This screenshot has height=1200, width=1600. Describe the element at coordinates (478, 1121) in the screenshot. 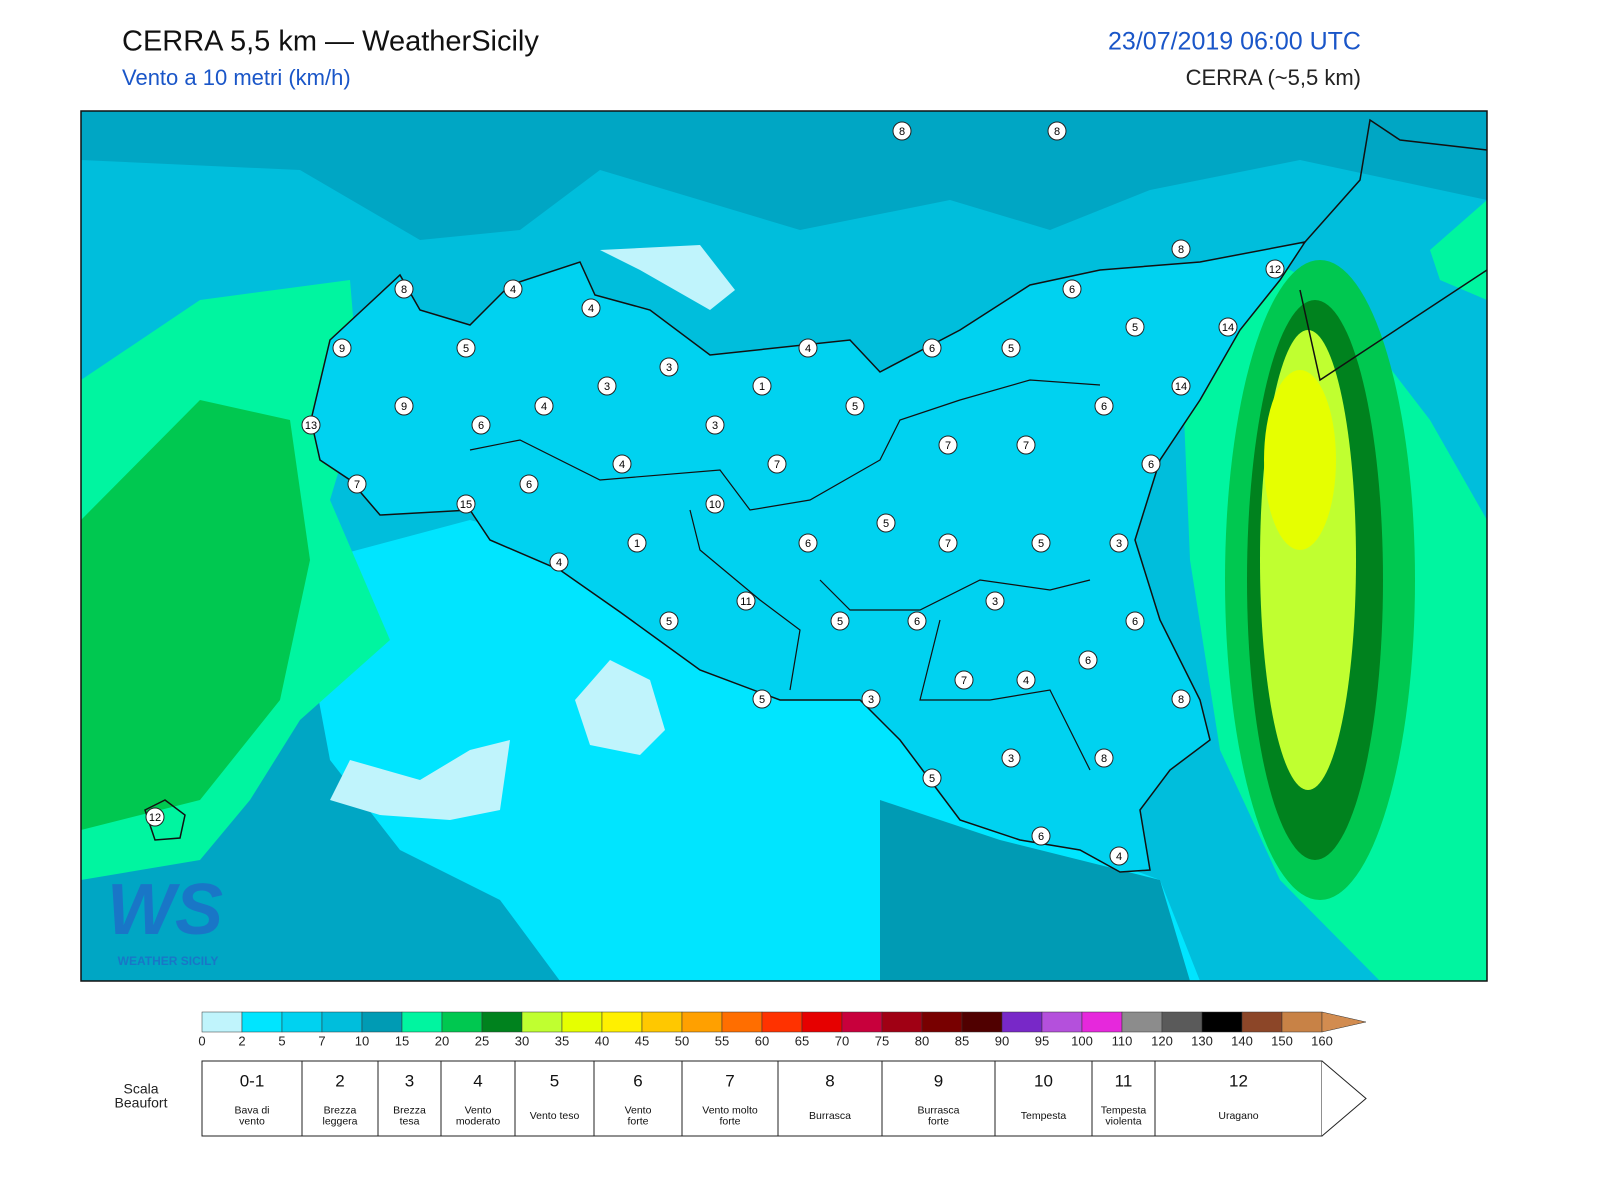

I see `beaufort-label: moderato` at that location.